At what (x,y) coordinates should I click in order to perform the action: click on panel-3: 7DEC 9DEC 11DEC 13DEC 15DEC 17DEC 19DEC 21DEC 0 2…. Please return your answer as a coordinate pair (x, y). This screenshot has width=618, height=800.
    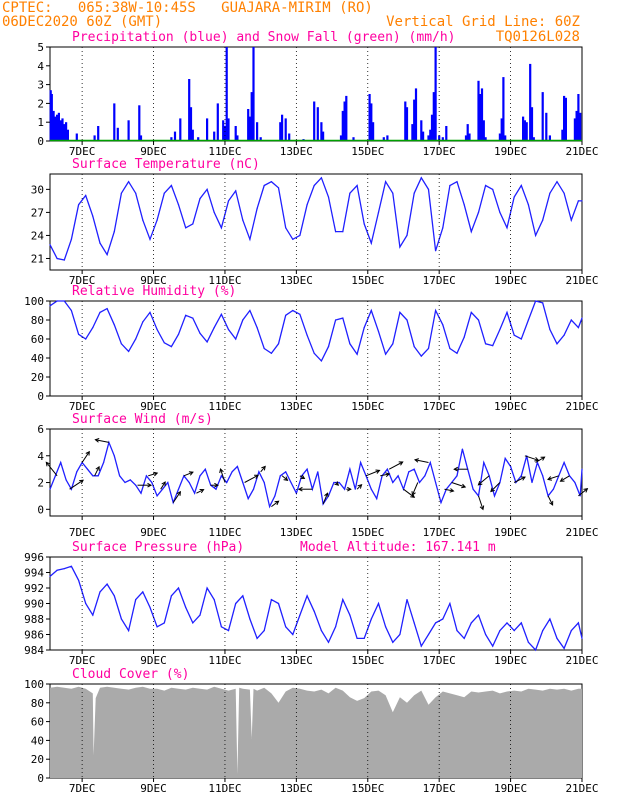
    Looking at the image, I should click on (311, 348).